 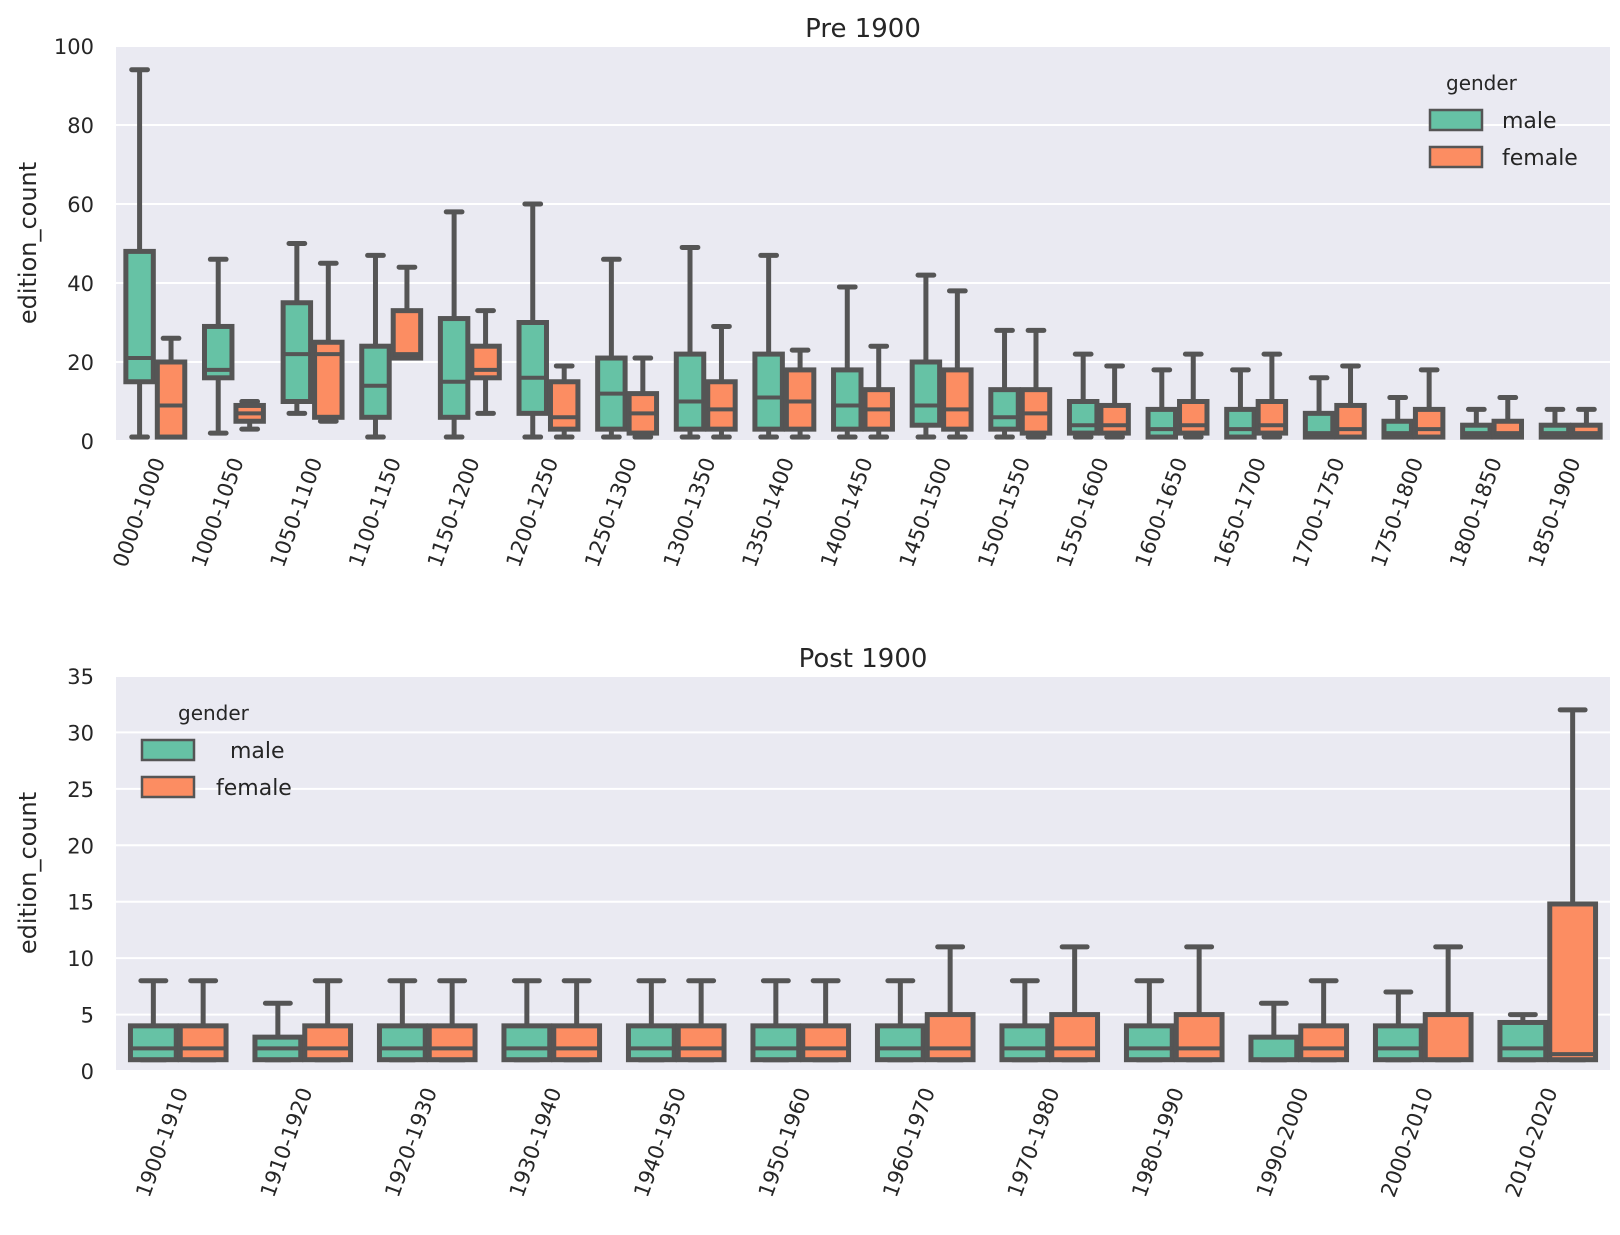 What do you see at coordinates (80, 363) in the screenshot?
I see `pre-1900-y-tick-label: 20` at bounding box center [80, 363].